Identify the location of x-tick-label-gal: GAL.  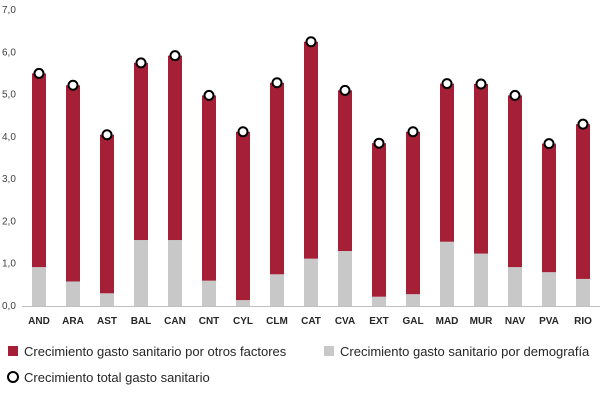
(412, 321).